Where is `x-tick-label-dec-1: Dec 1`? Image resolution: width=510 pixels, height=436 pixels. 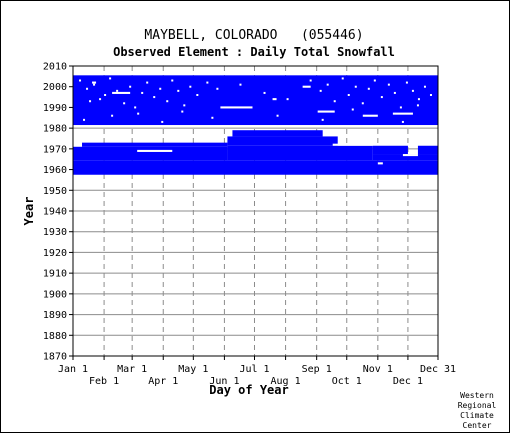
x-tick-label-dec-1: Dec 1 is located at coordinates (408, 381).